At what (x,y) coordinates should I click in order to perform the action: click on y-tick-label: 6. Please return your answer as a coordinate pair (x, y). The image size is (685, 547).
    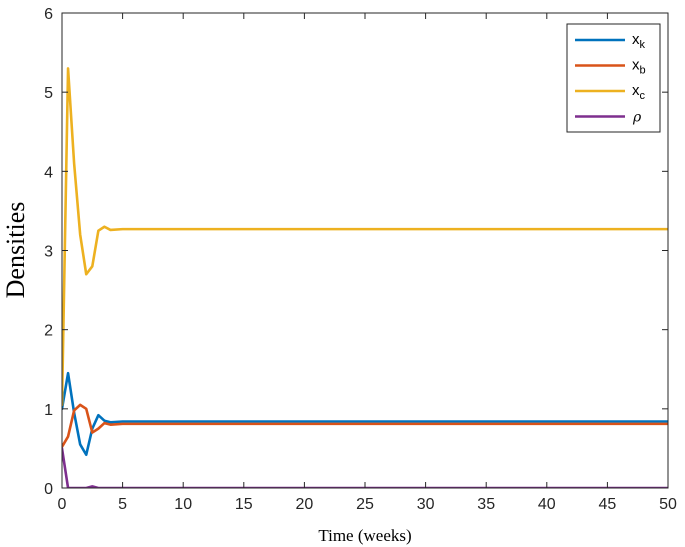
    Looking at the image, I should click on (48, 14).